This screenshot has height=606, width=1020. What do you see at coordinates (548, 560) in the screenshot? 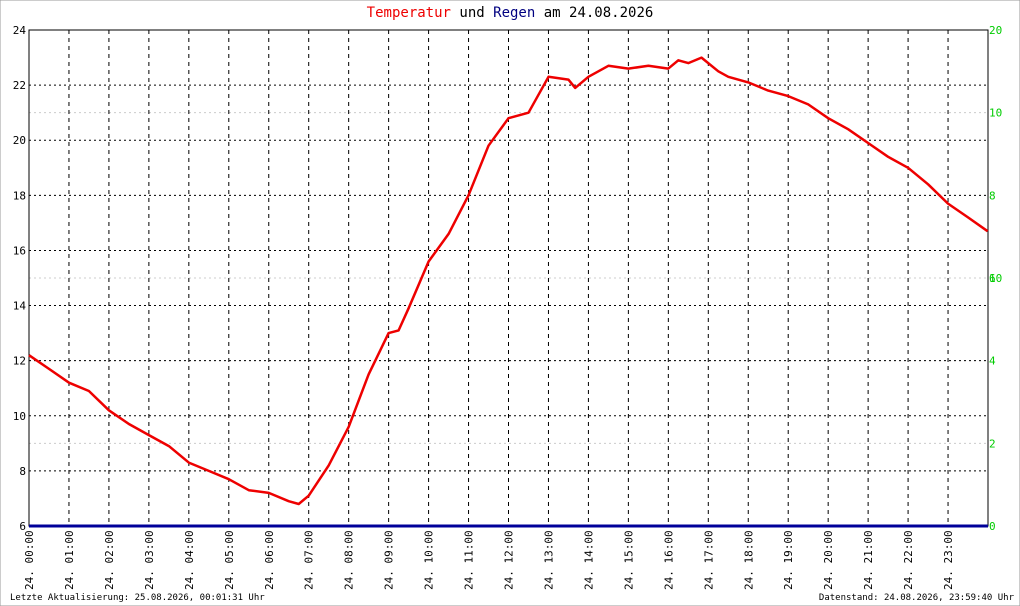
I see `x-tick-label: 24. 13:00` at bounding box center [548, 560].